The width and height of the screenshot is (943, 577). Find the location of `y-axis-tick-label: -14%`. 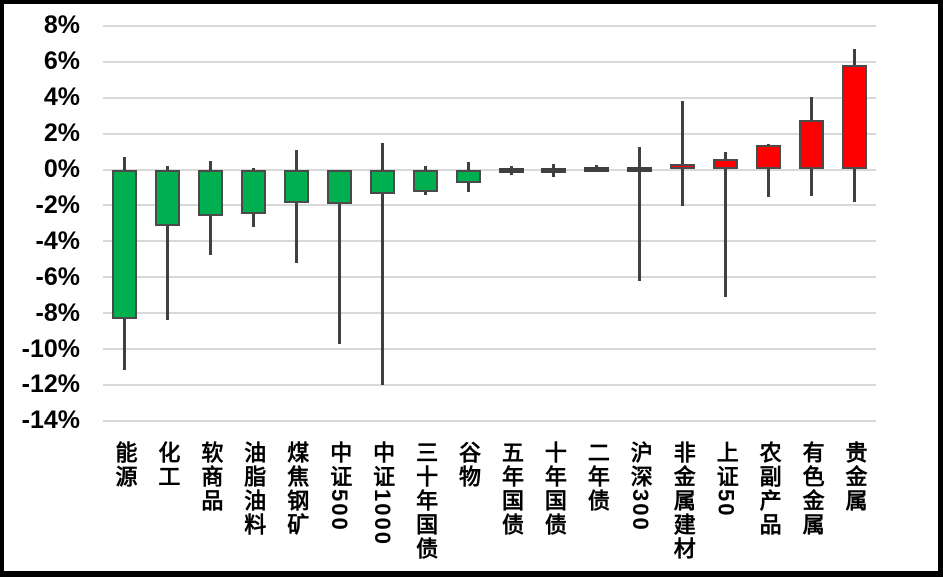

y-axis-tick-label: -14% is located at coordinates (50, 420).